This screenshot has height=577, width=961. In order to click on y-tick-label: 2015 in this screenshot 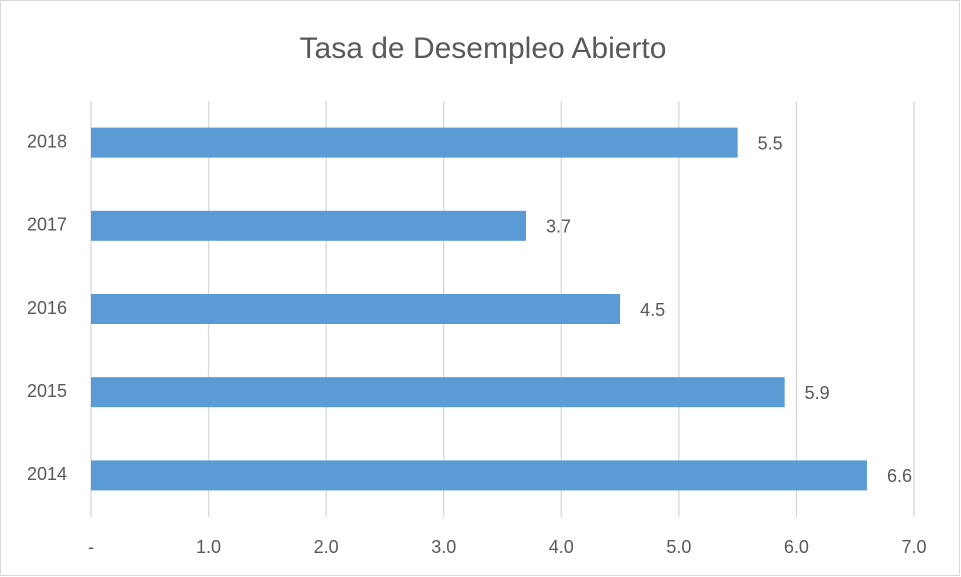, I will do `click(47, 391)`.